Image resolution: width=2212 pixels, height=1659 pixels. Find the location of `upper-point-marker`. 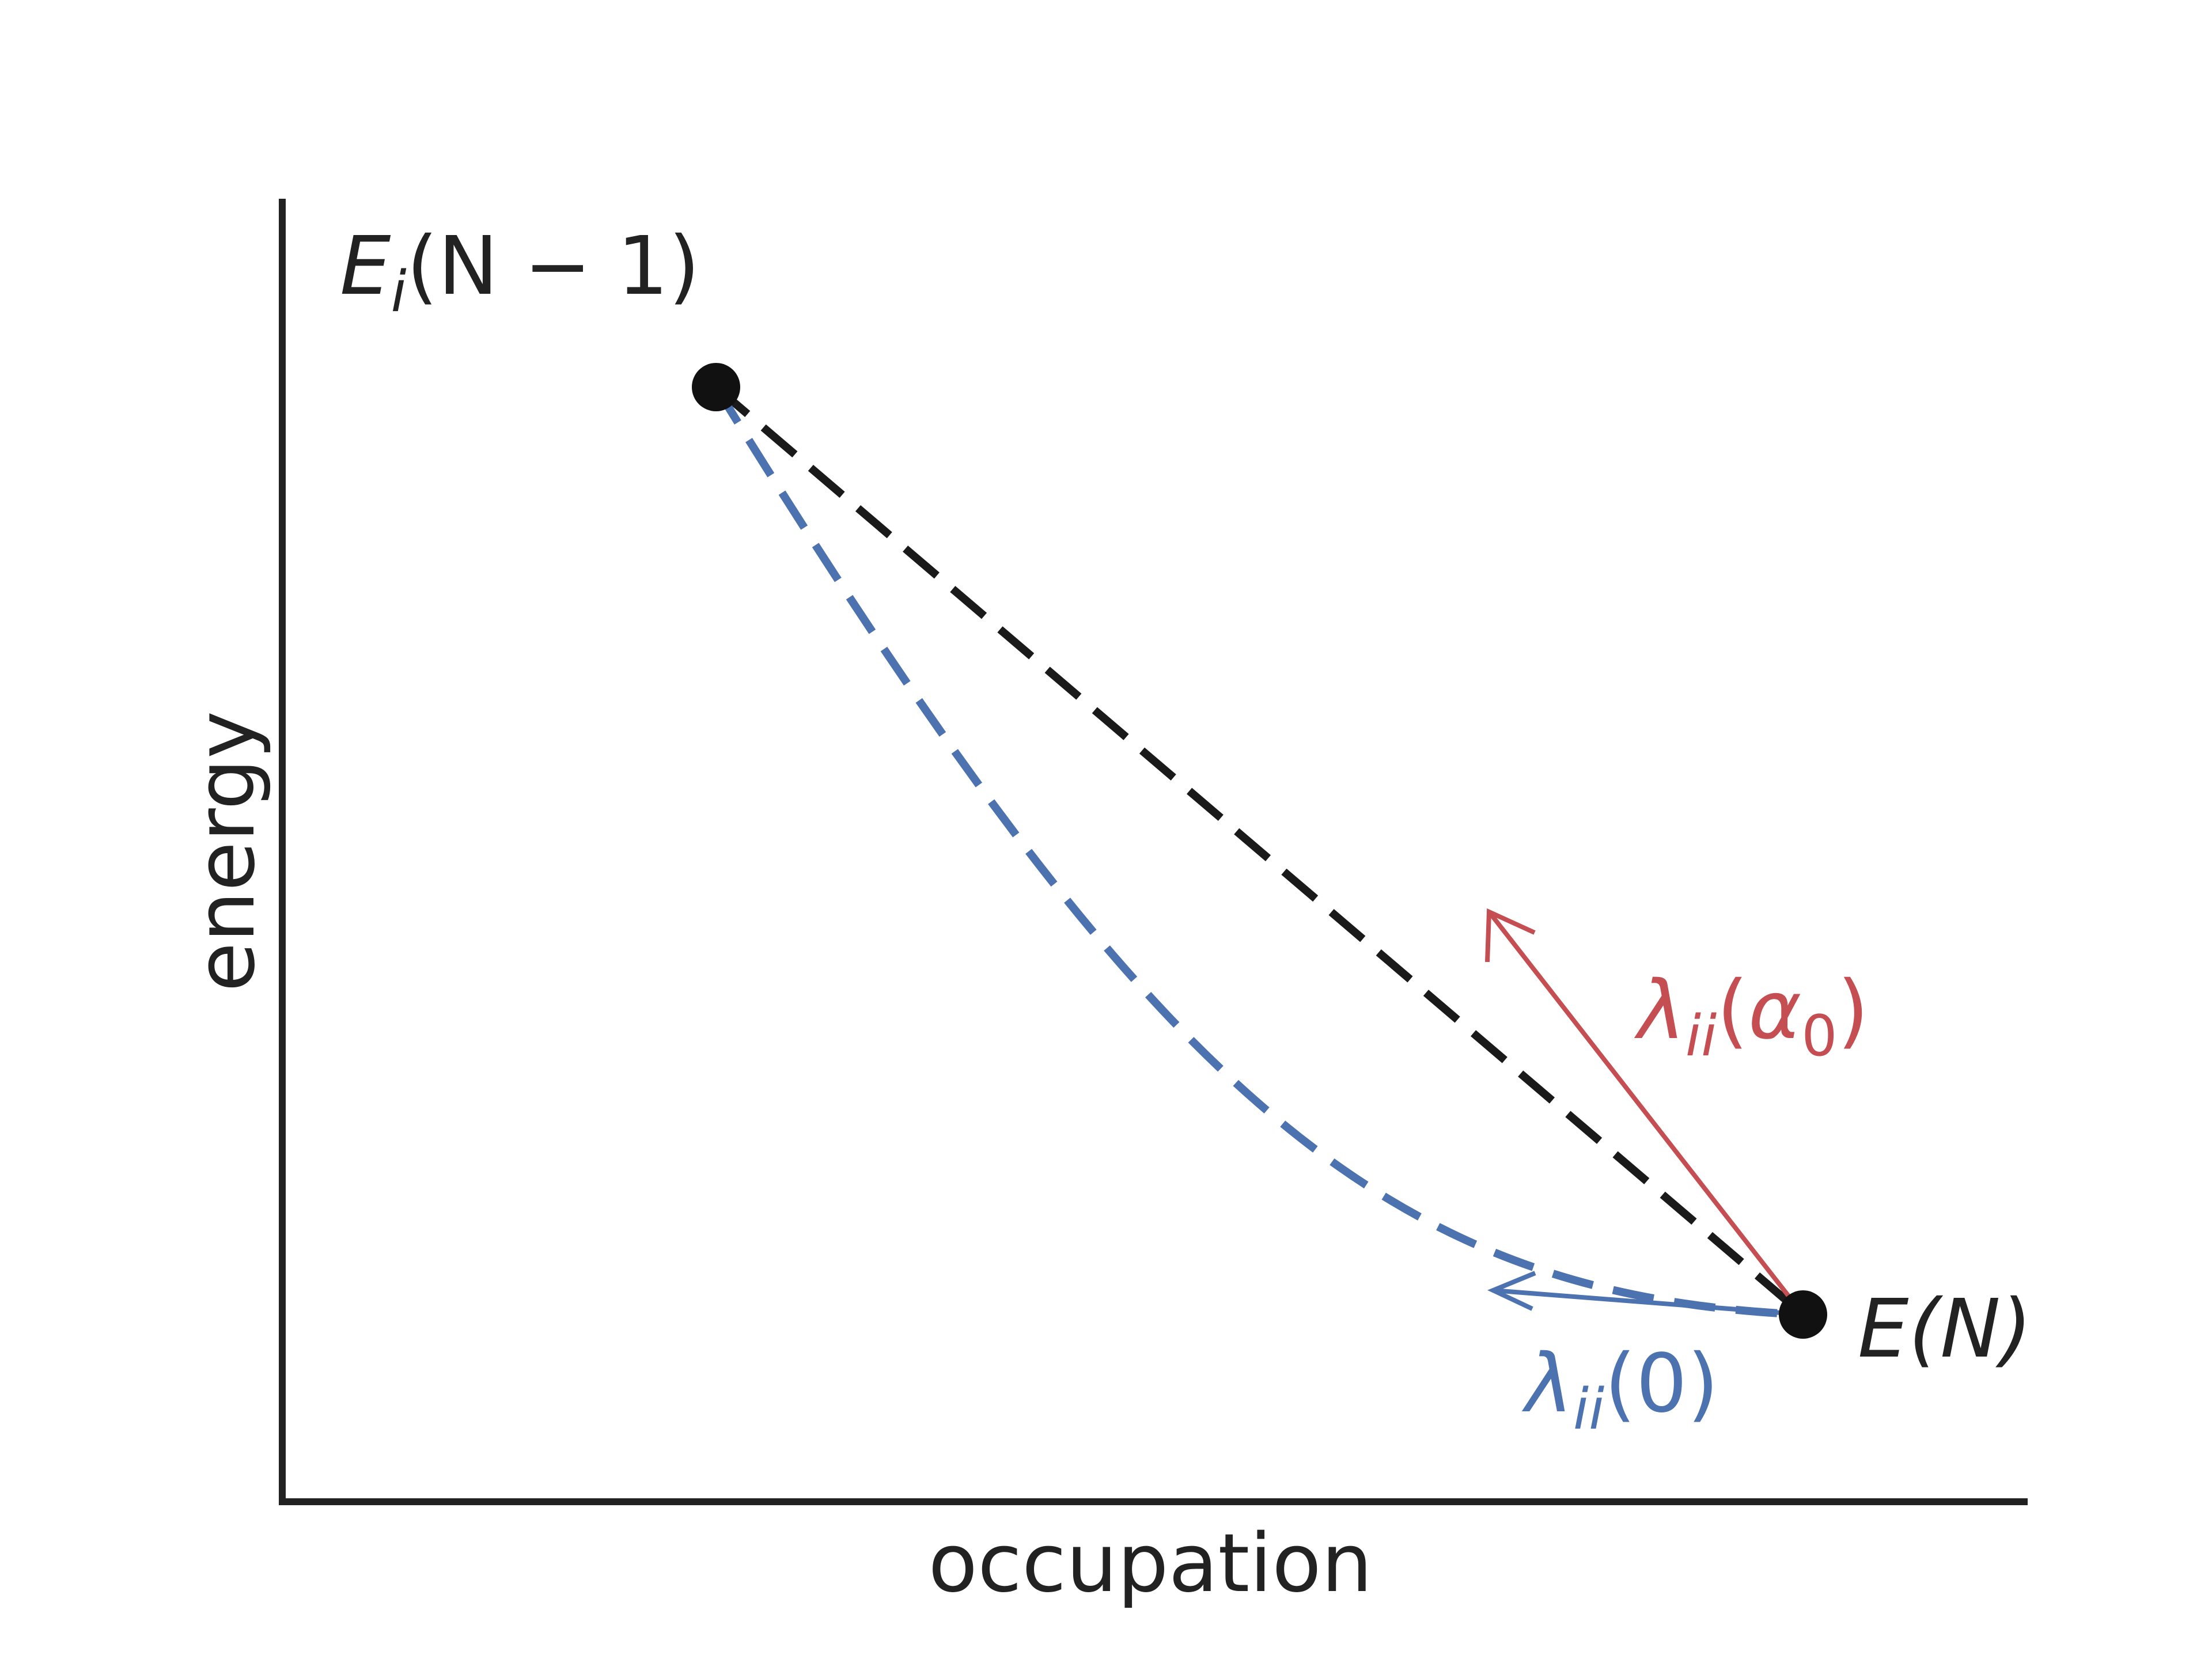

upper-point-marker is located at coordinates (716, 387).